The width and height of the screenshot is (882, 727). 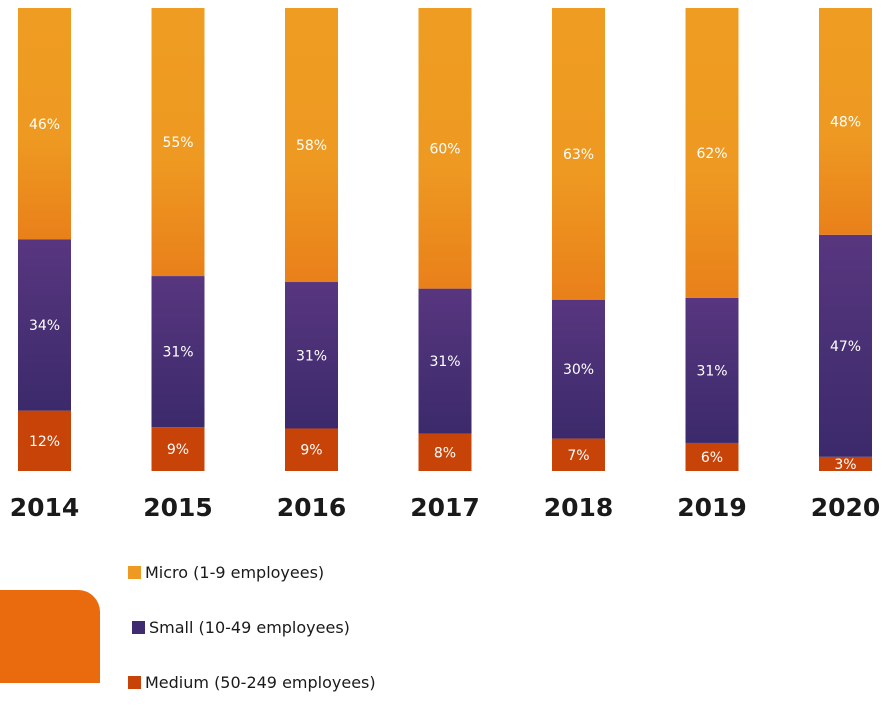 What do you see at coordinates (846, 507) in the screenshot?
I see `x-tick-label-2020: 2020` at bounding box center [846, 507].